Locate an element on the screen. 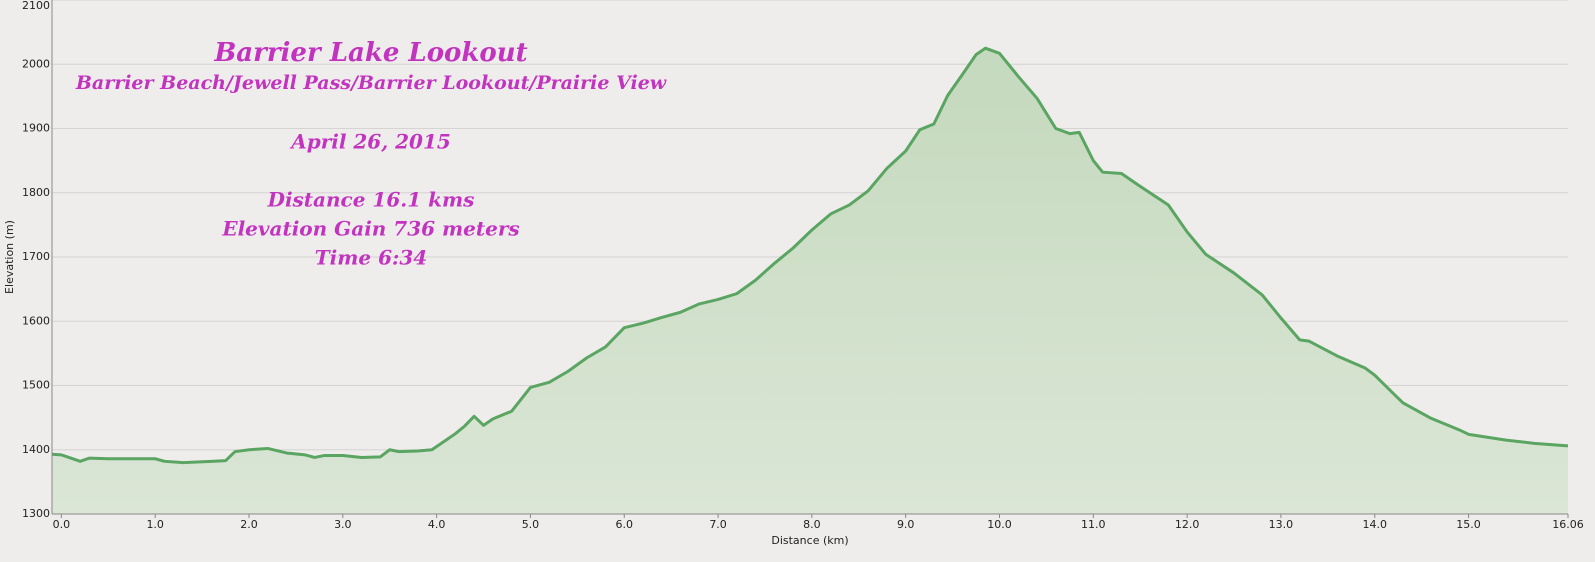 Image resolution: width=1595 pixels, height=562 pixels. y-tick-label: 1400 is located at coordinates (36, 449).